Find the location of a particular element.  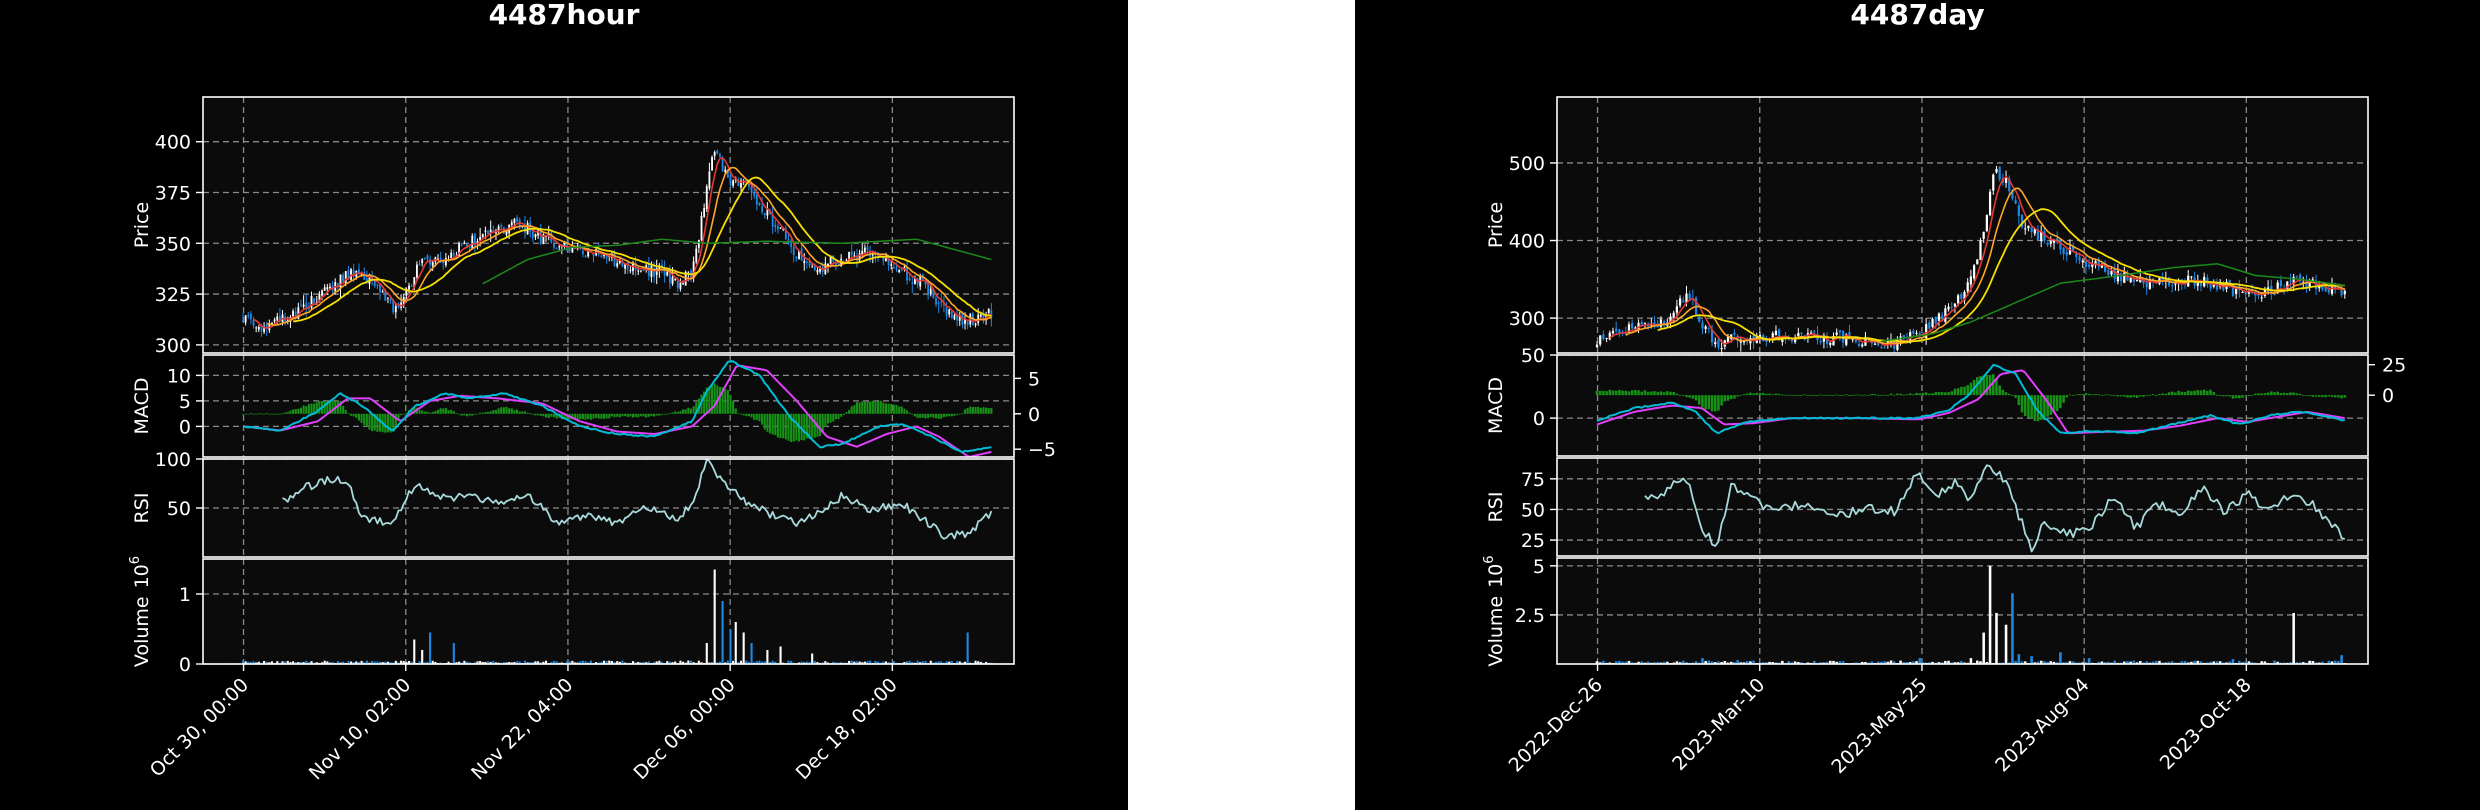

x-tick-label: Nov 22, 04:00 is located at coordinates (522, 729).